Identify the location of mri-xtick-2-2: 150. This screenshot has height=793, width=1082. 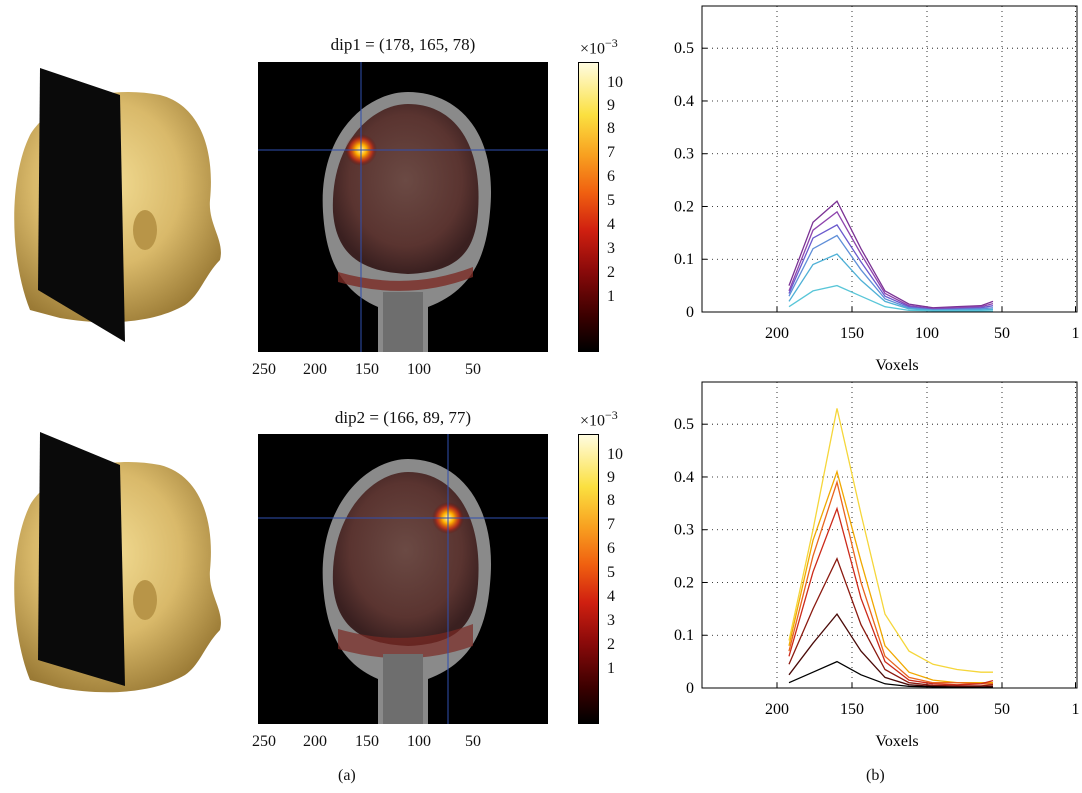
(367, 741).